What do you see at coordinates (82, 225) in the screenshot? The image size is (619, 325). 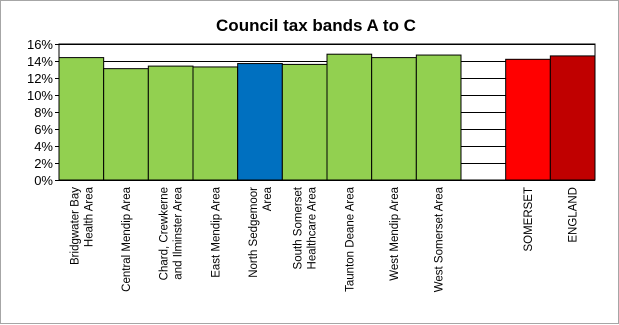 I see `x-tick-label: Bridgwater Bay Health Area` at bounding box center [82, 225].